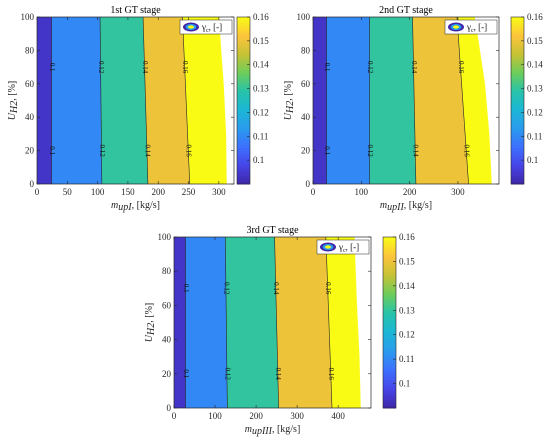 This screenshot has width=550, height=441. What do you see at coordinates (167, 374) in the screenshot?
I see `y-tick-label: 20` at bounding box center [167, 374].